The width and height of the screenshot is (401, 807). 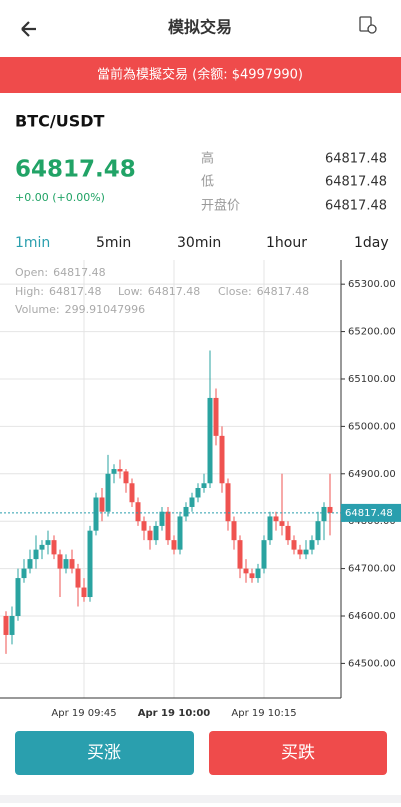 I want to click on back-button, so click(x=28, y=29).